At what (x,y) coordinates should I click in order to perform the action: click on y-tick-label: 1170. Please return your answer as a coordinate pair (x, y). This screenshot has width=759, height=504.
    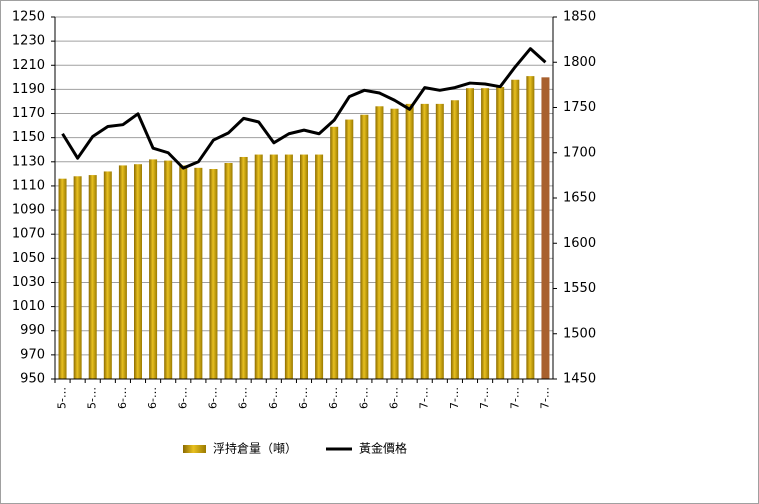
    Looking at the image, I should click on (28, 113).